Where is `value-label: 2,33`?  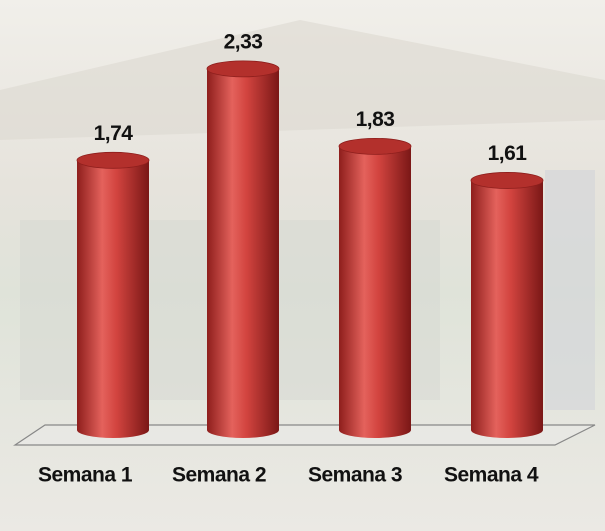 value-label: 2,33 is located at coordinates (243, 41).